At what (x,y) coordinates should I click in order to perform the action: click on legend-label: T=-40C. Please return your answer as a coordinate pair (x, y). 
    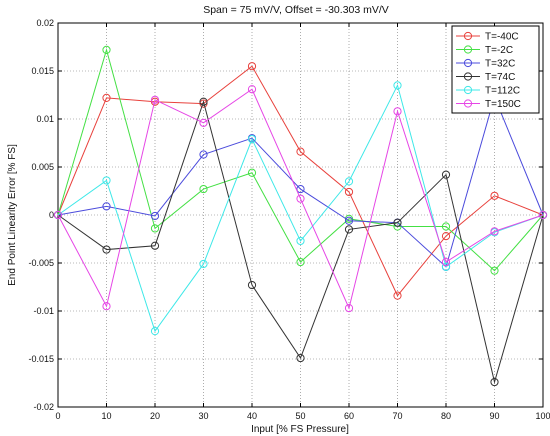
    Looking at the image, I should click on (502, 37).